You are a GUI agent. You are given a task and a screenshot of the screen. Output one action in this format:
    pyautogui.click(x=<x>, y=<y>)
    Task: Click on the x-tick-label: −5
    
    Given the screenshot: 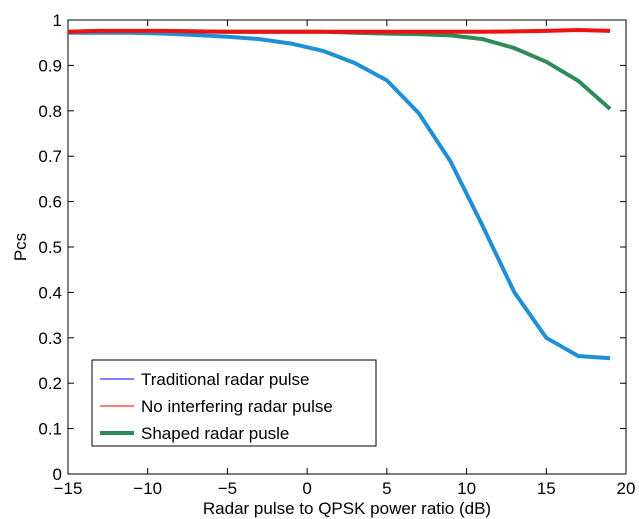 What is the action you would take?
    pyautogui.click(x=227, y=488)
    